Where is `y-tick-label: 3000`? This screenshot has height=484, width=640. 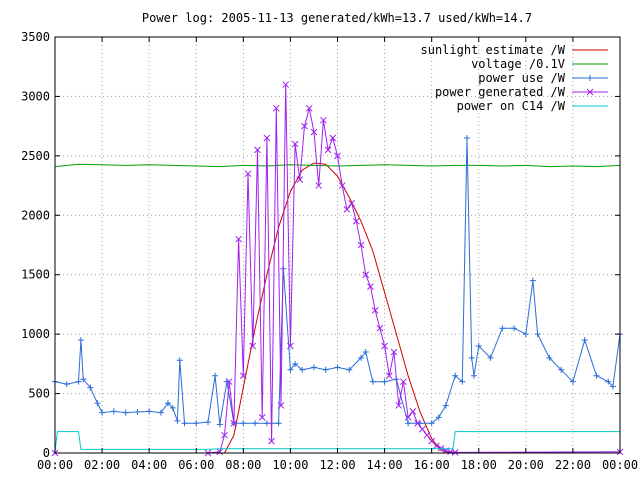 y-tick-label: 3000 is located at coordinates (35, 96).